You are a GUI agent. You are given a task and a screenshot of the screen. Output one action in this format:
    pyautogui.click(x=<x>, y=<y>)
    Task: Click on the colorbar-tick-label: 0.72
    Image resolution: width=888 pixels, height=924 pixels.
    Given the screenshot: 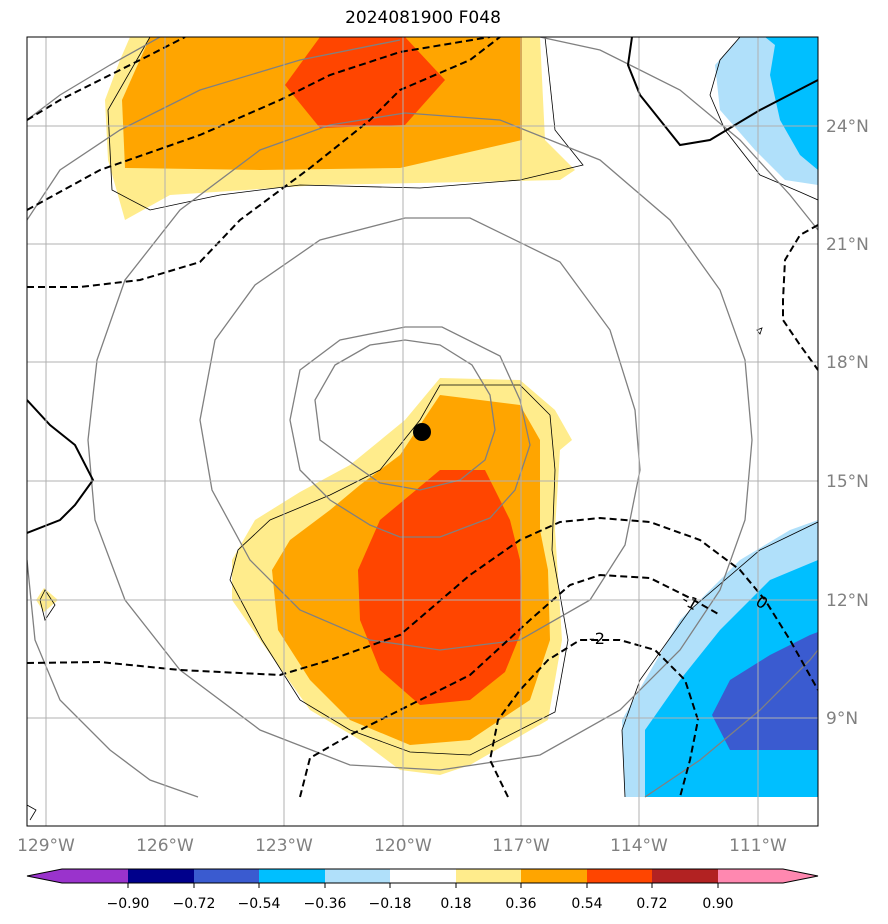 What is the action you would take?
    pyautogui.click(x=651, y=904)
    